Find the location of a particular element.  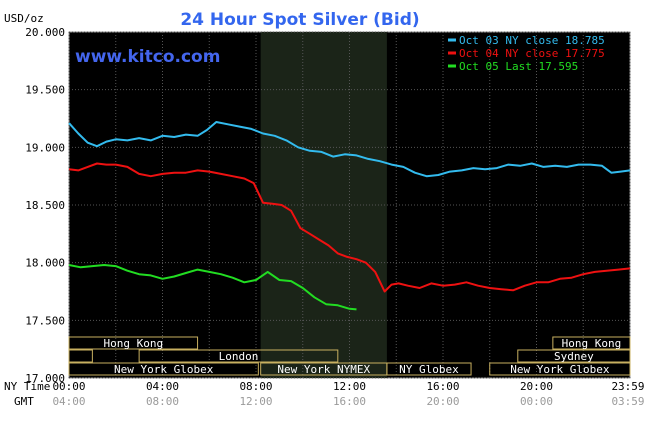

session-label: Sydney is located at coordinates (574, 356).